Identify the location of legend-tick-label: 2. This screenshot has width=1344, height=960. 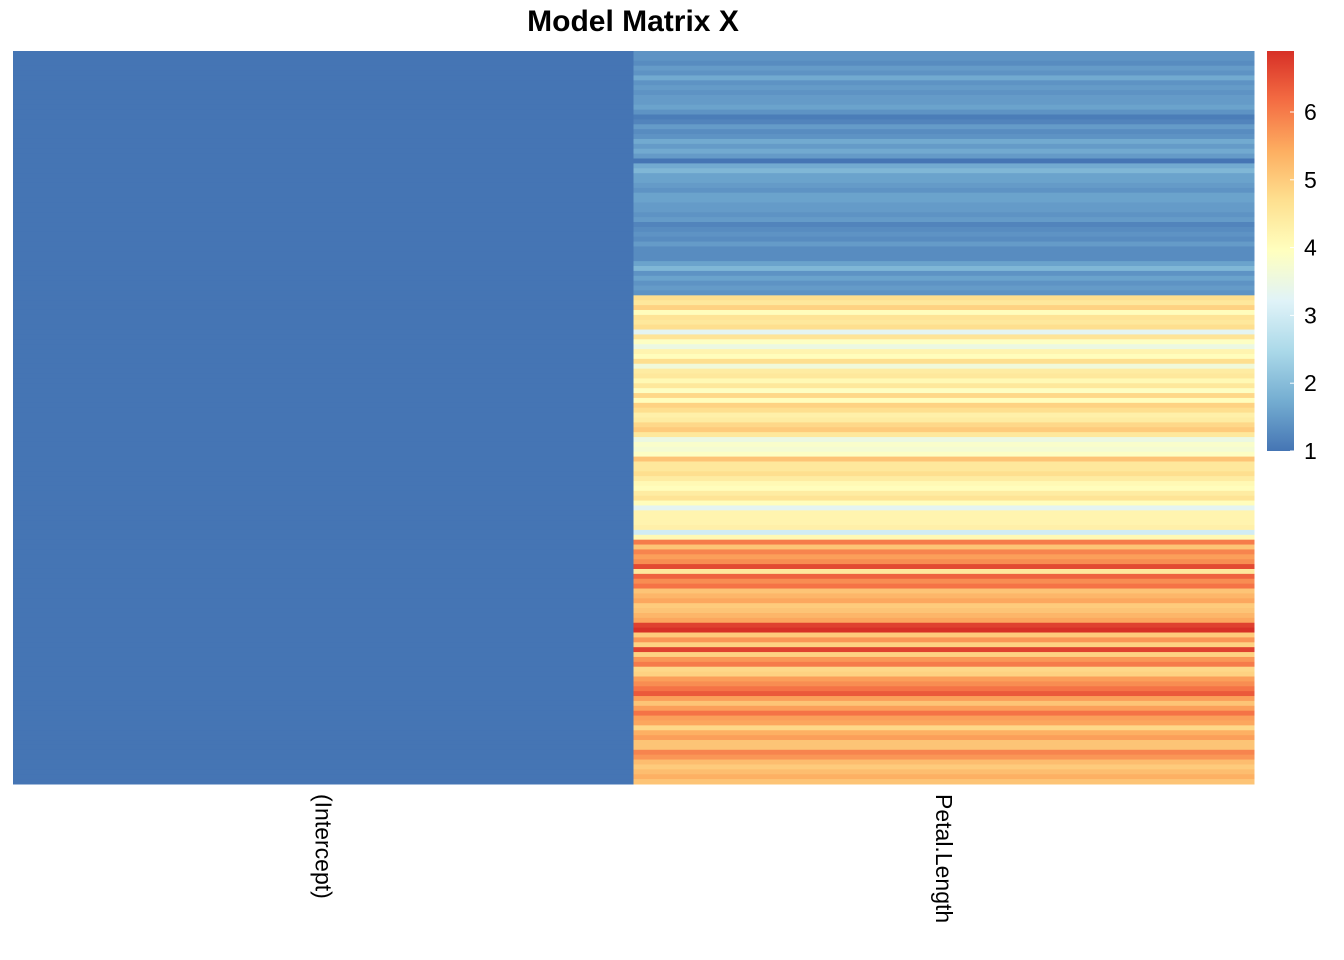
(1310, 383).